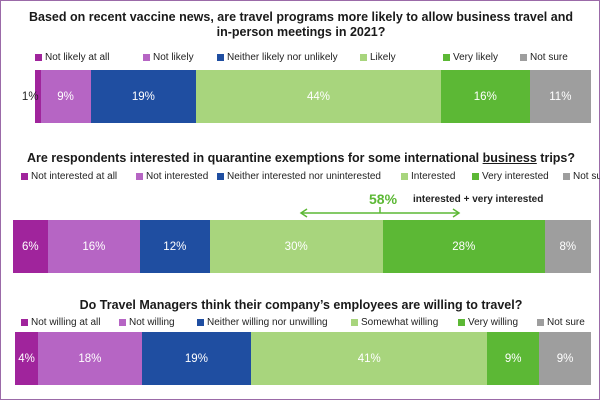 Image resolution: width=600 pixels, height=401 pixels. Describe the element at coordinates (267, 322) in the screenshot. I see `legend-label: Neither willing nor unwilling` at that location.